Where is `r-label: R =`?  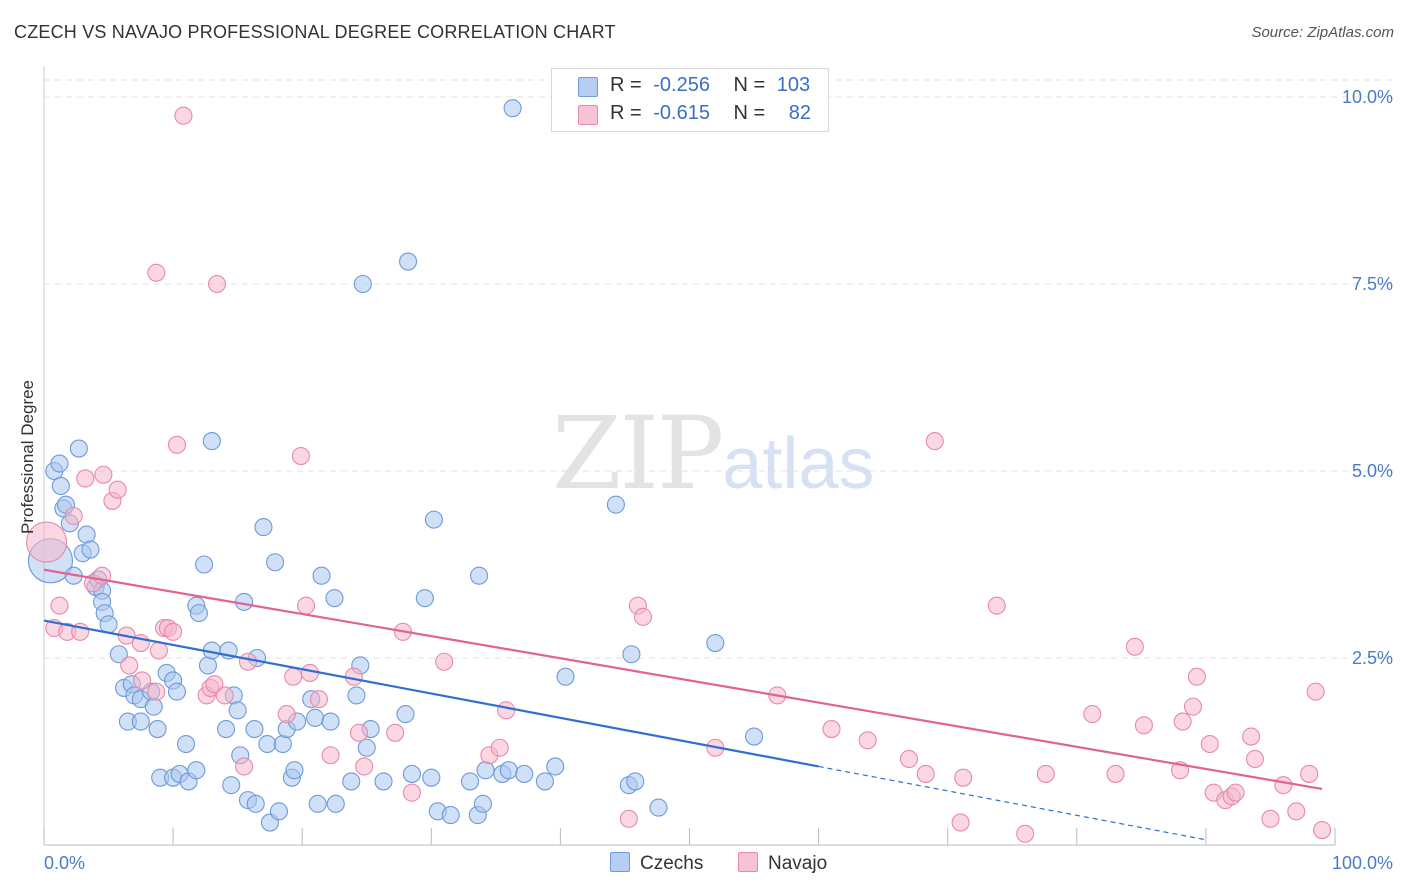
r-label: R = is located at coordinates (626, 85).